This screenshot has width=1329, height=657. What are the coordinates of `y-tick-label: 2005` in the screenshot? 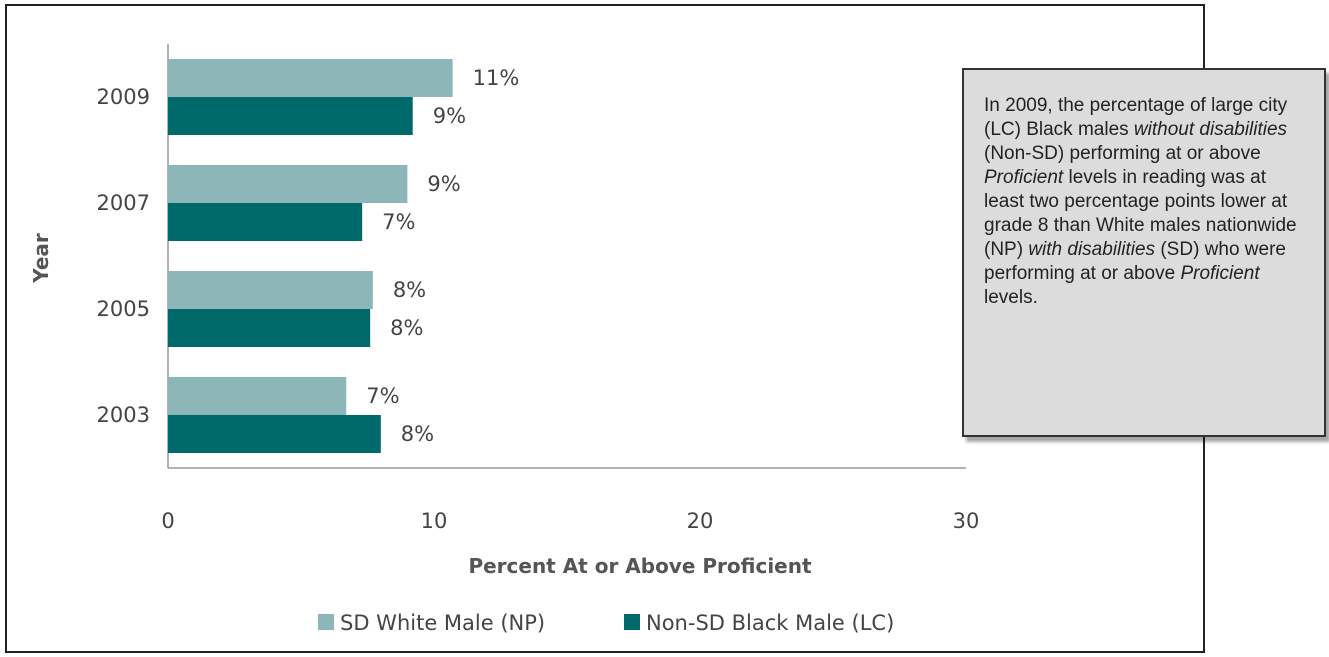 It's located at (123, 309).